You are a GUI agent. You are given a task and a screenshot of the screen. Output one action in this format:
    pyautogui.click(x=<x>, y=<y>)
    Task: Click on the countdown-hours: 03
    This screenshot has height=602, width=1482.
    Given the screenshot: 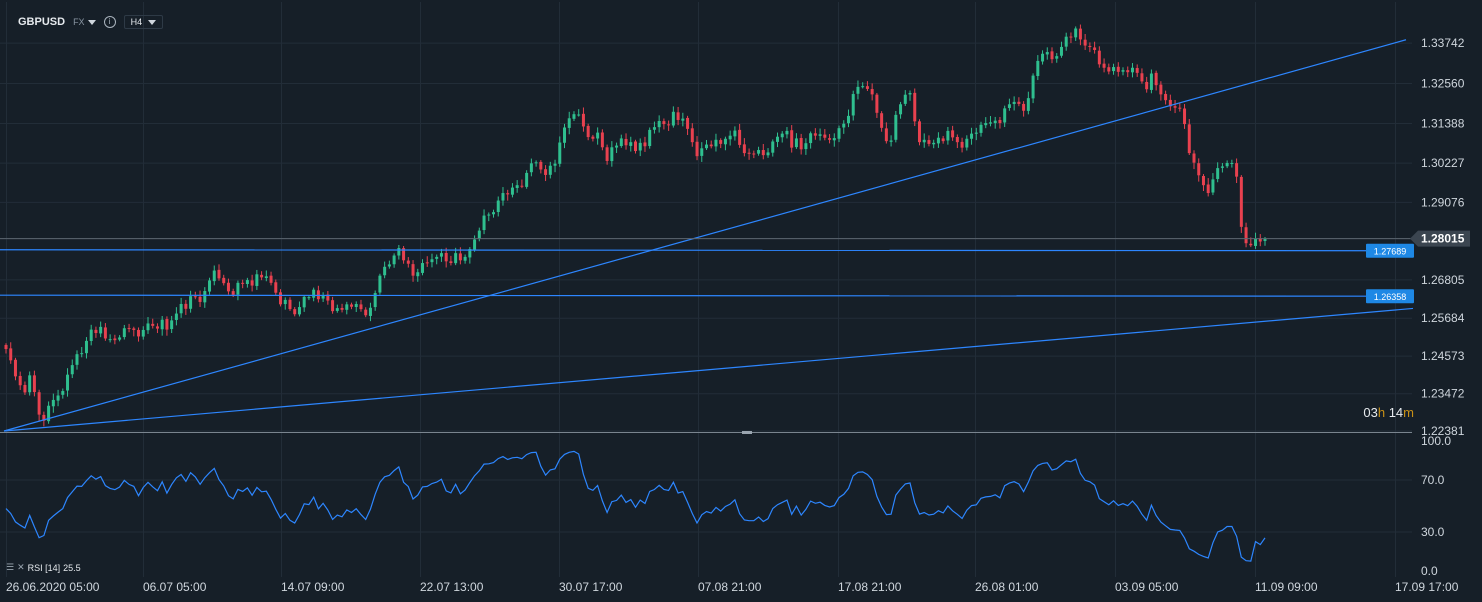 What is the action you would take?
    pyautogui.click(x=1370, y=412)
    